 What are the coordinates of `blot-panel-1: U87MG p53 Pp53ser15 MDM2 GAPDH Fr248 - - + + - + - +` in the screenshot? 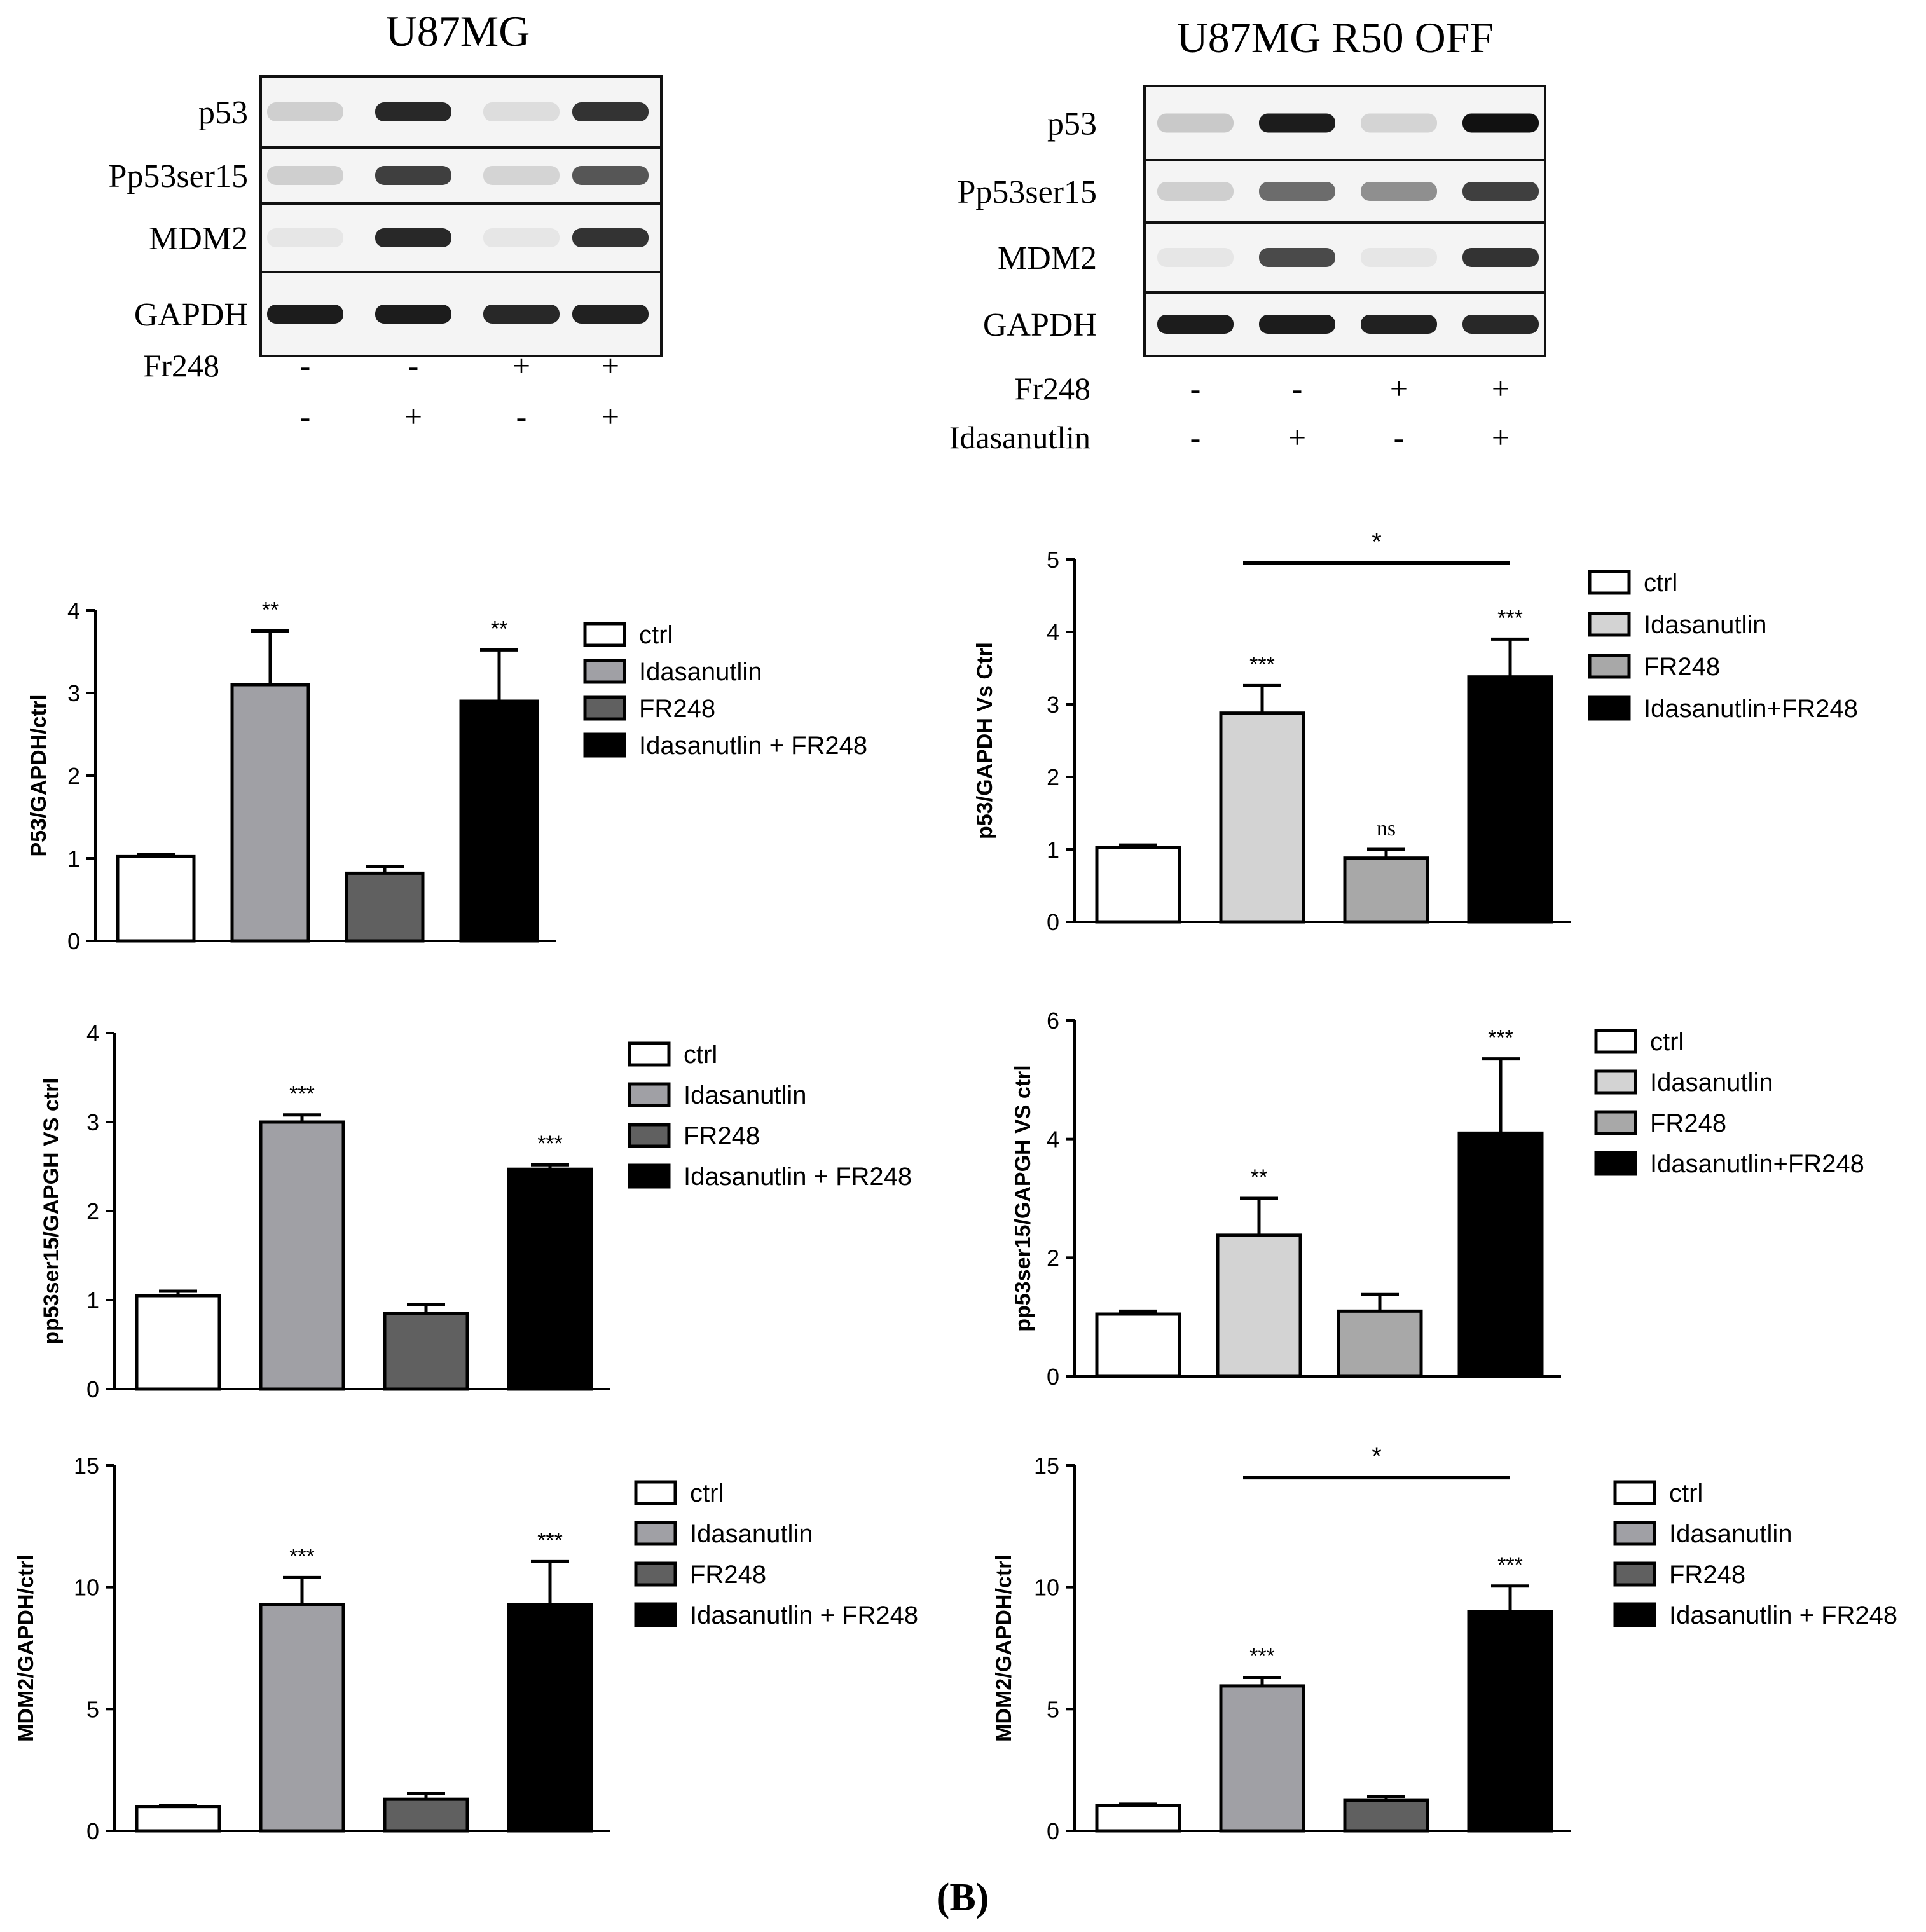 It's located at (385, 220).